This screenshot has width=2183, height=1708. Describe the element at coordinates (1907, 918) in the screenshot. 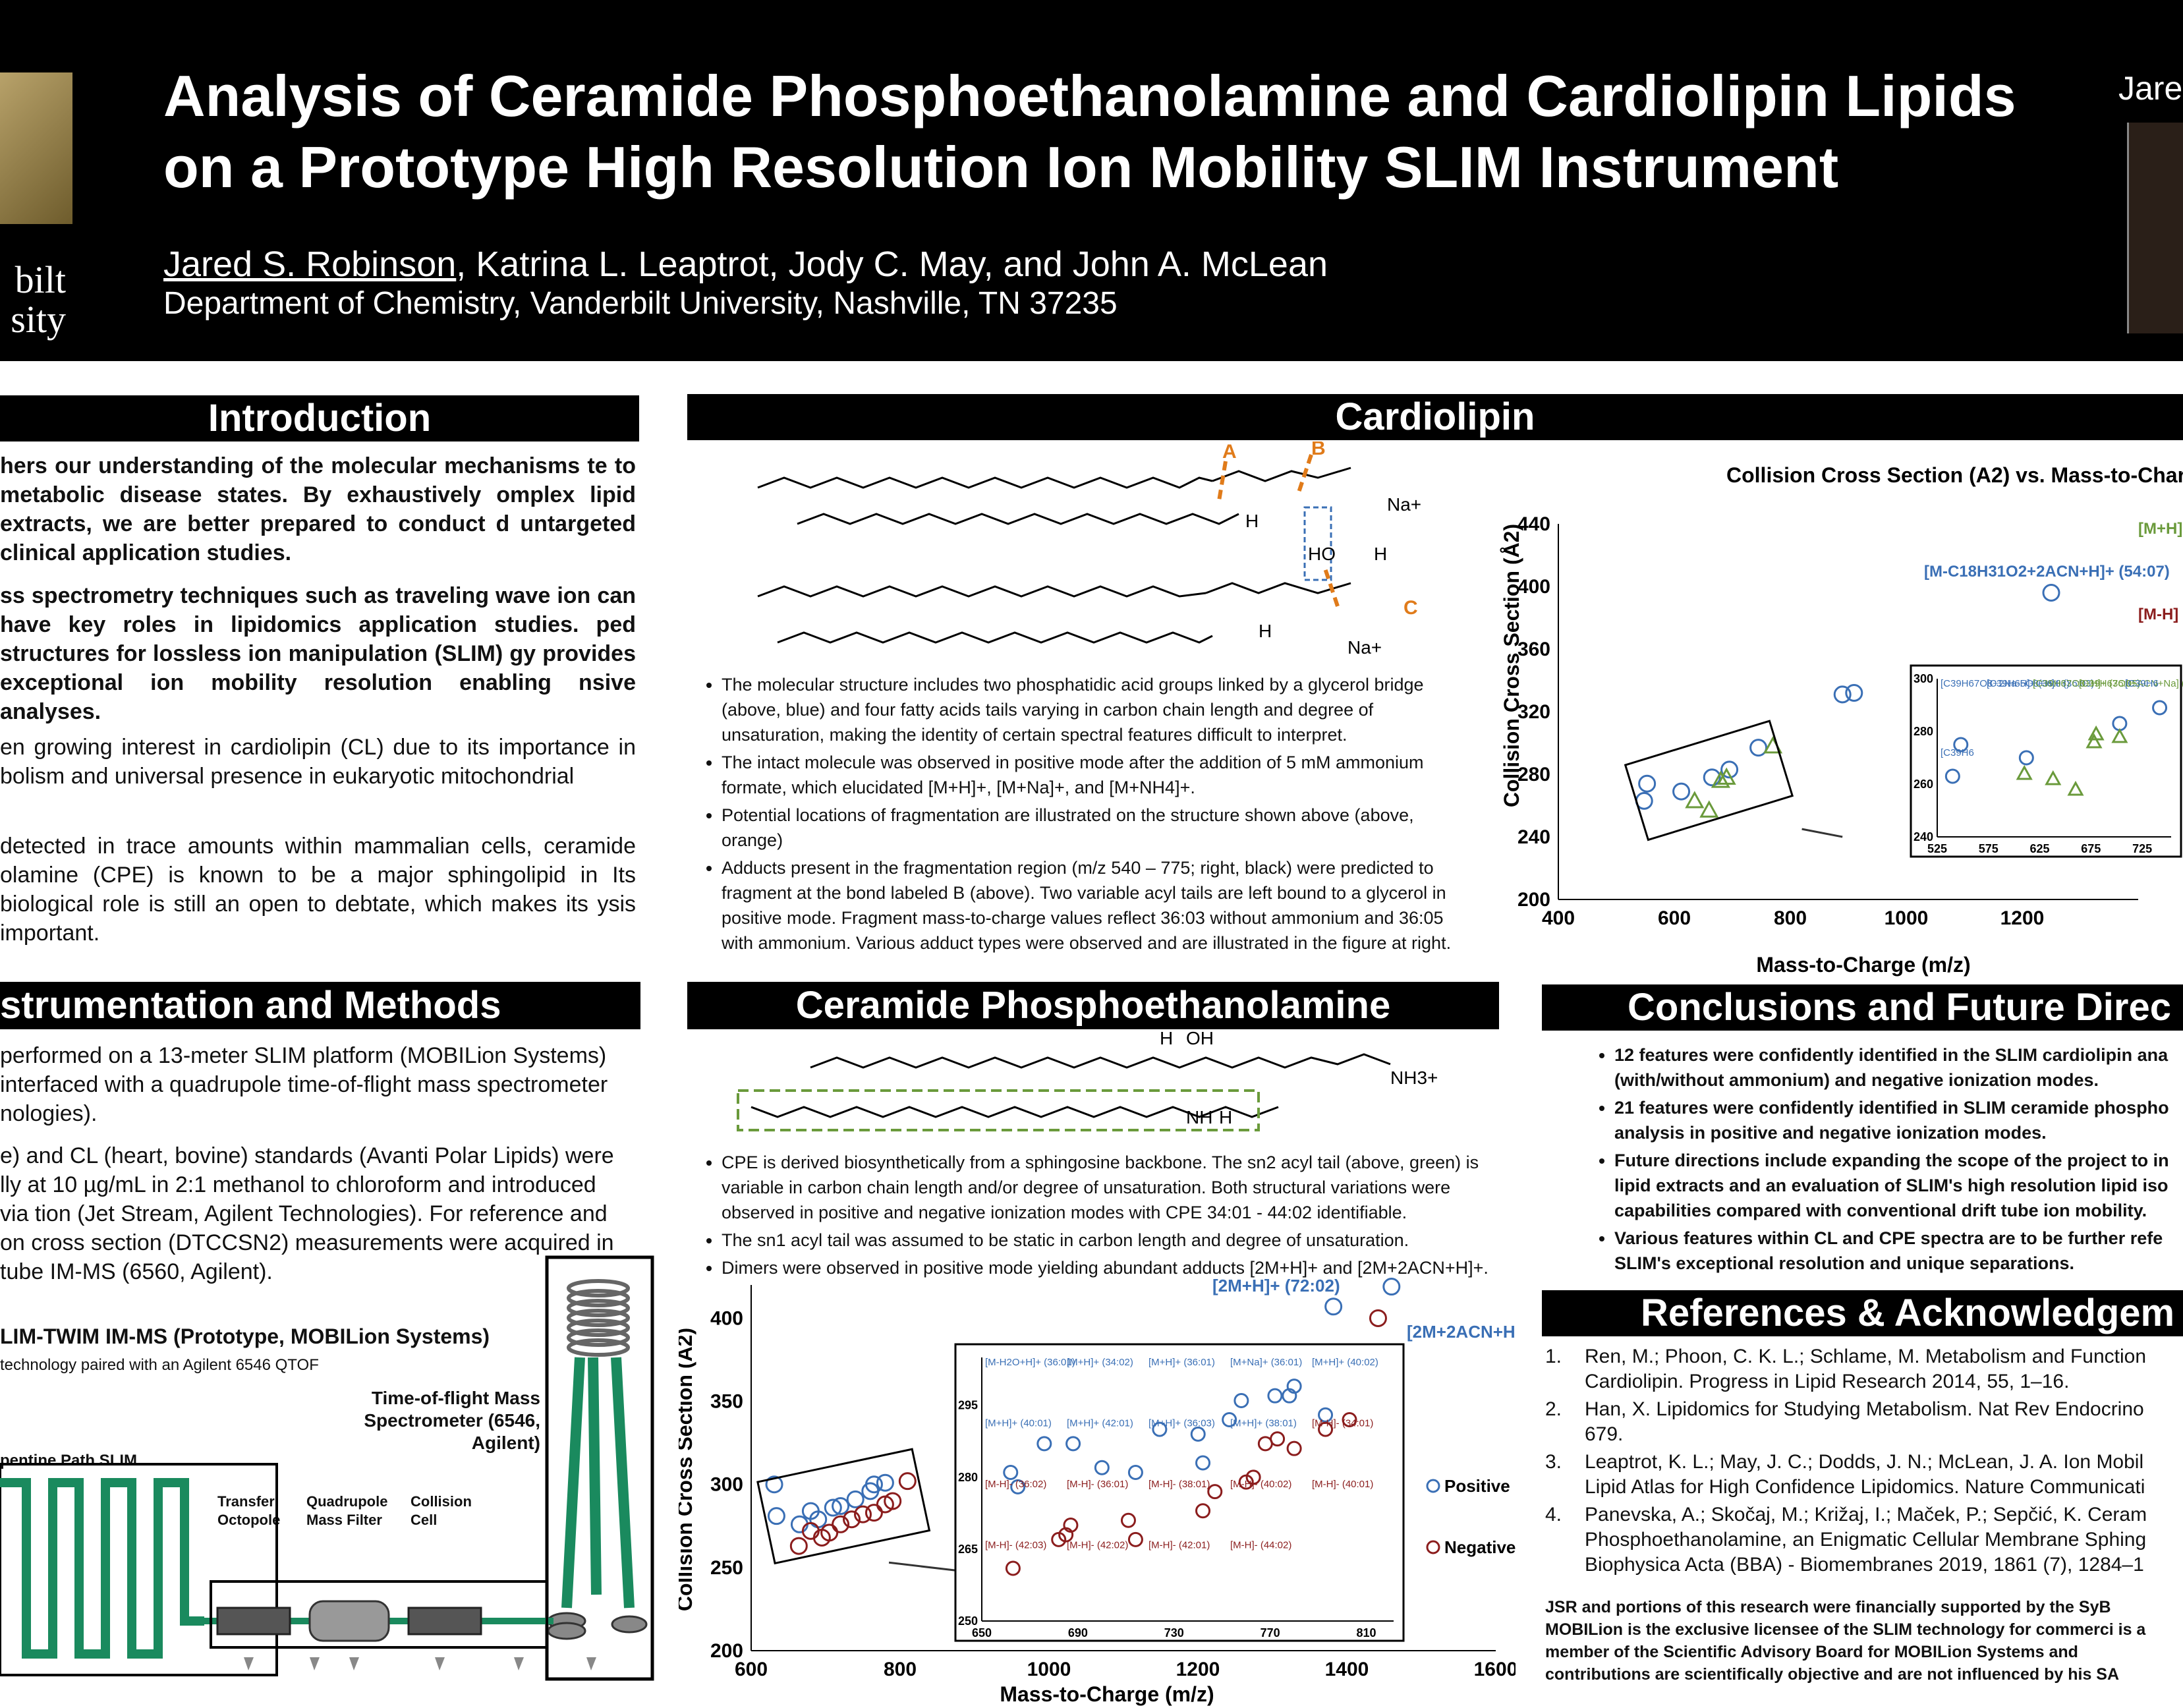

I see `x-tick-label: 1000` at that location.